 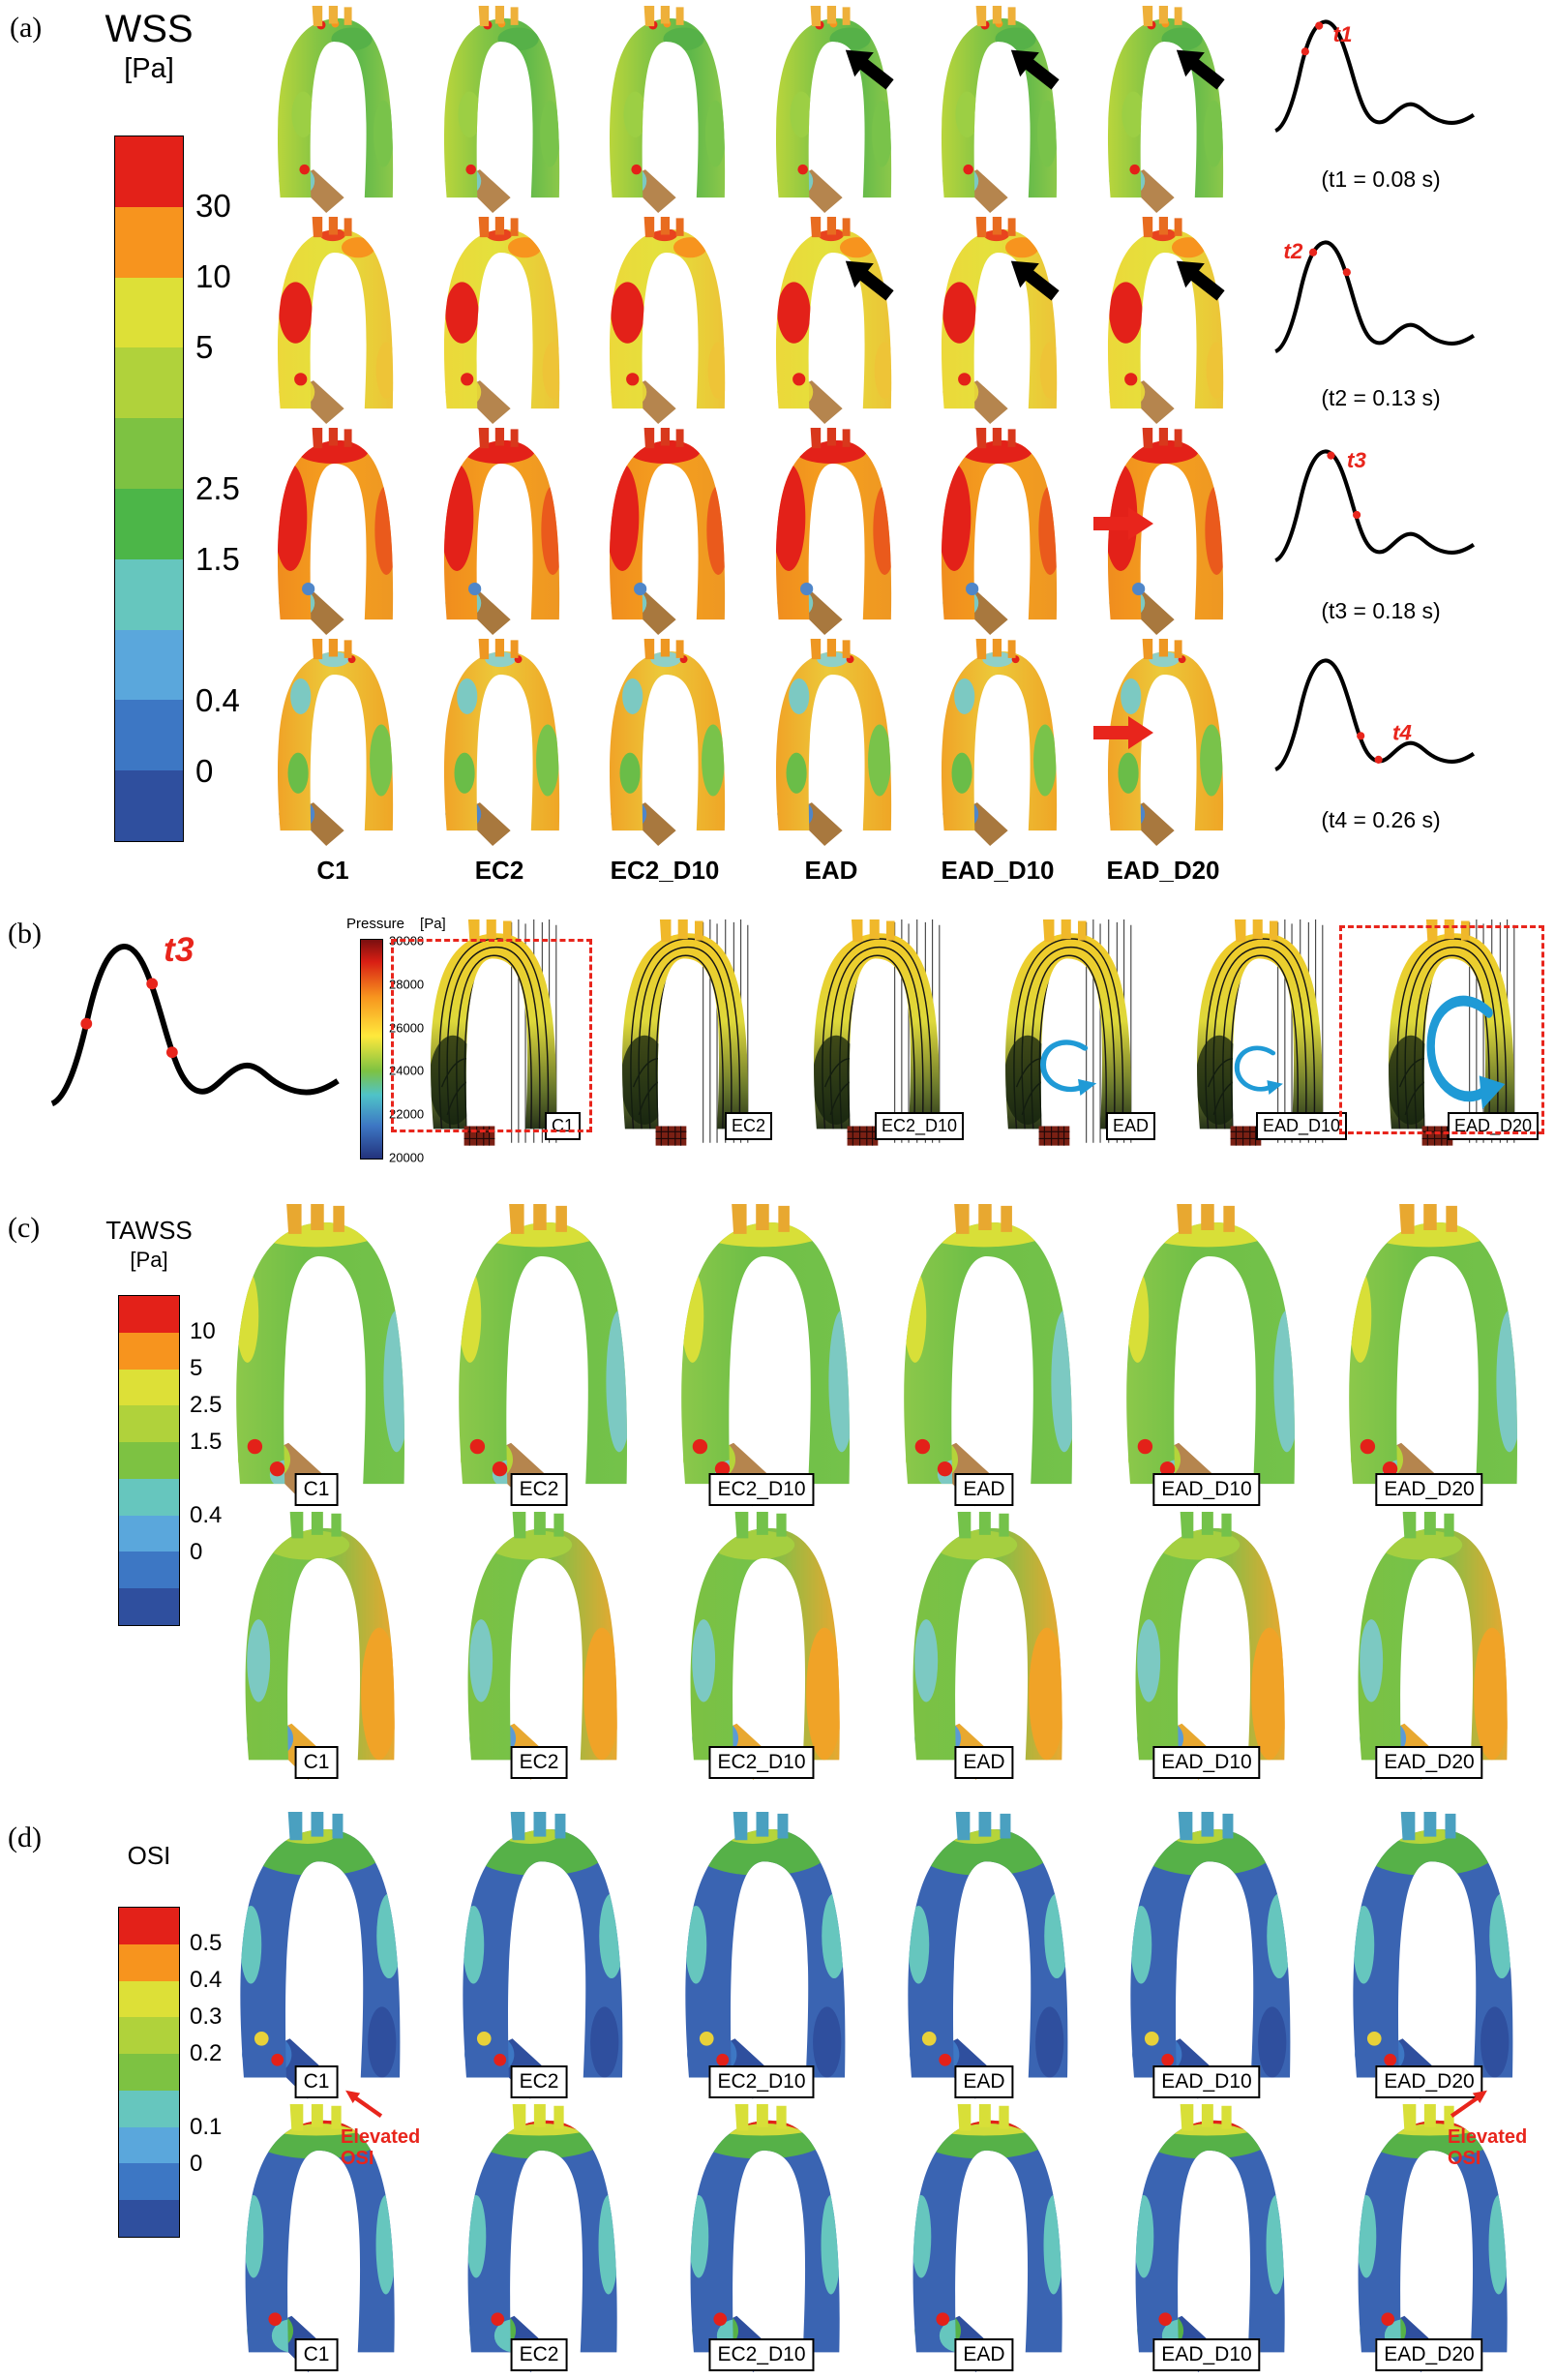 What do you see at coordinates (407, 1028) in the screenshot?
I see `pressure-tick: 26000` at bounding box center [407, 1028].